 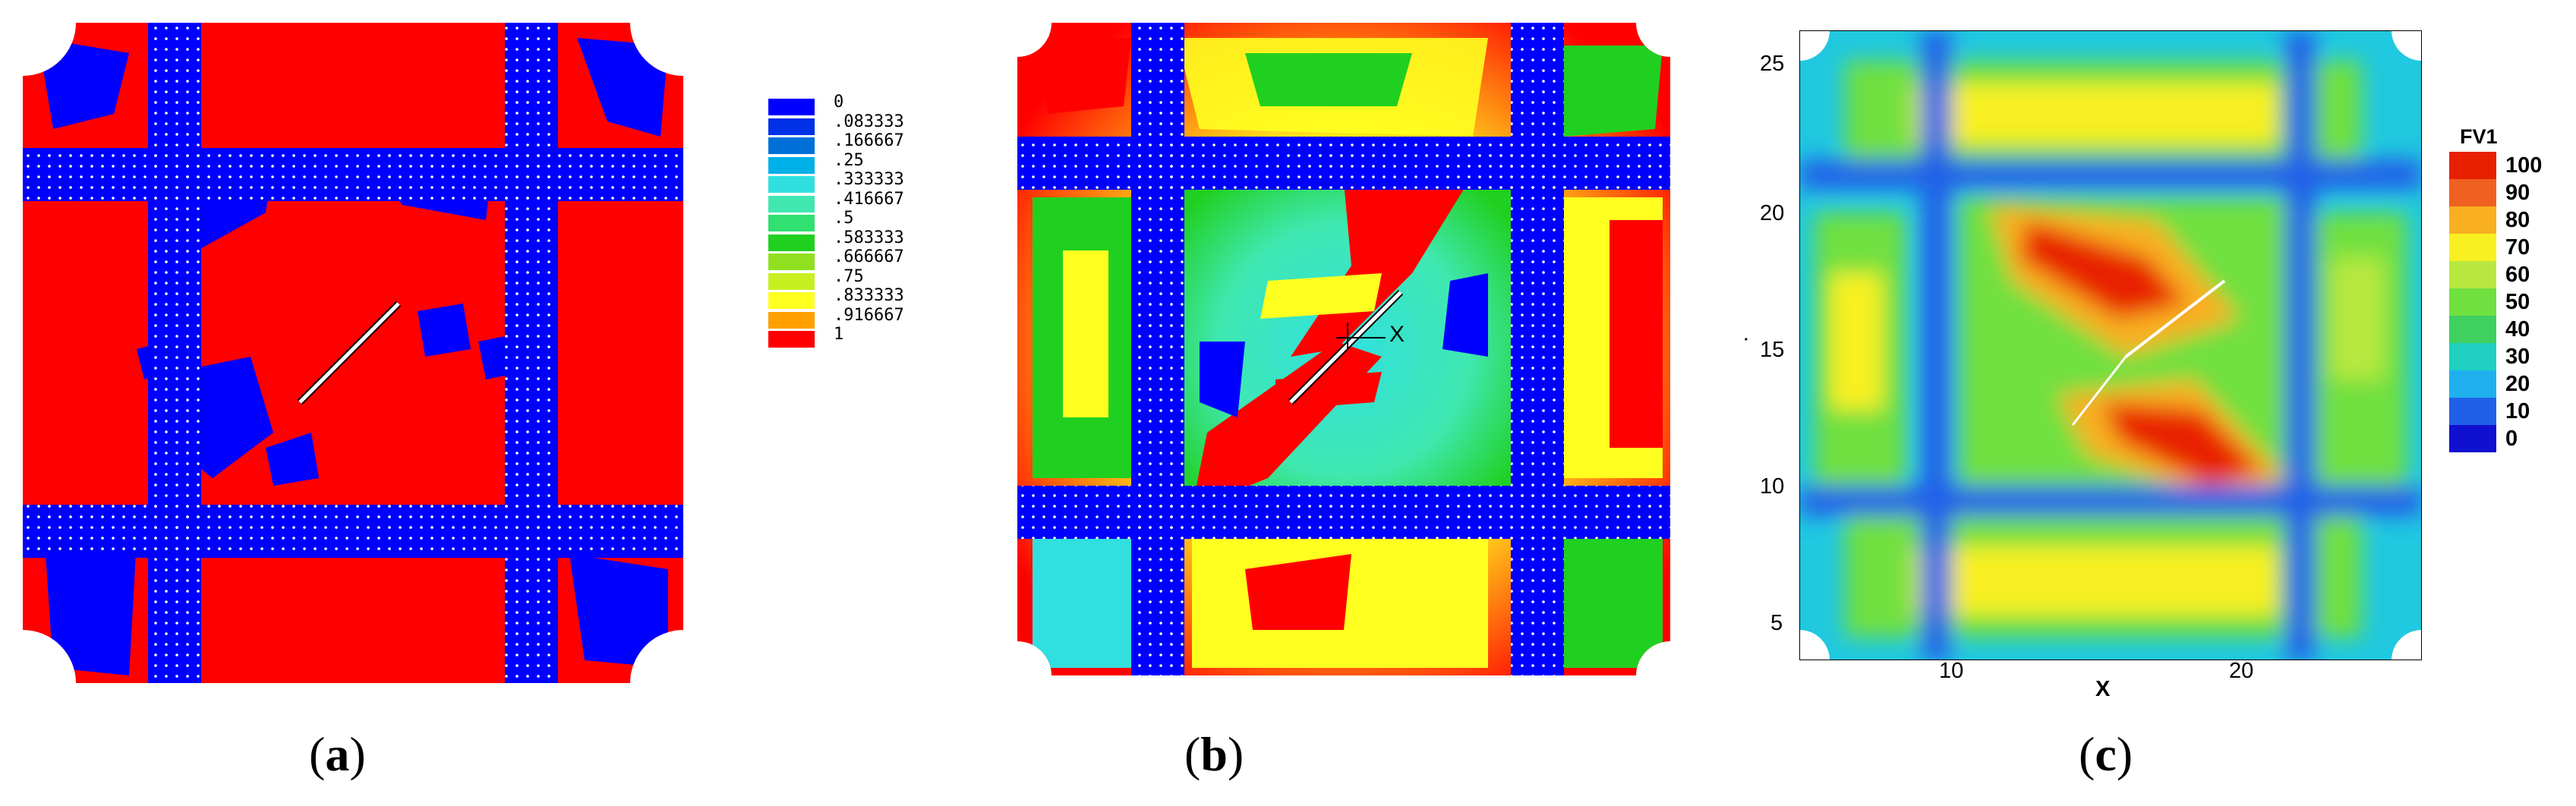 What do you see at coordinates (2517, 302) in the screenshot?
I see `colorbar-c-label: 50` at bounding box center [2517, 302].